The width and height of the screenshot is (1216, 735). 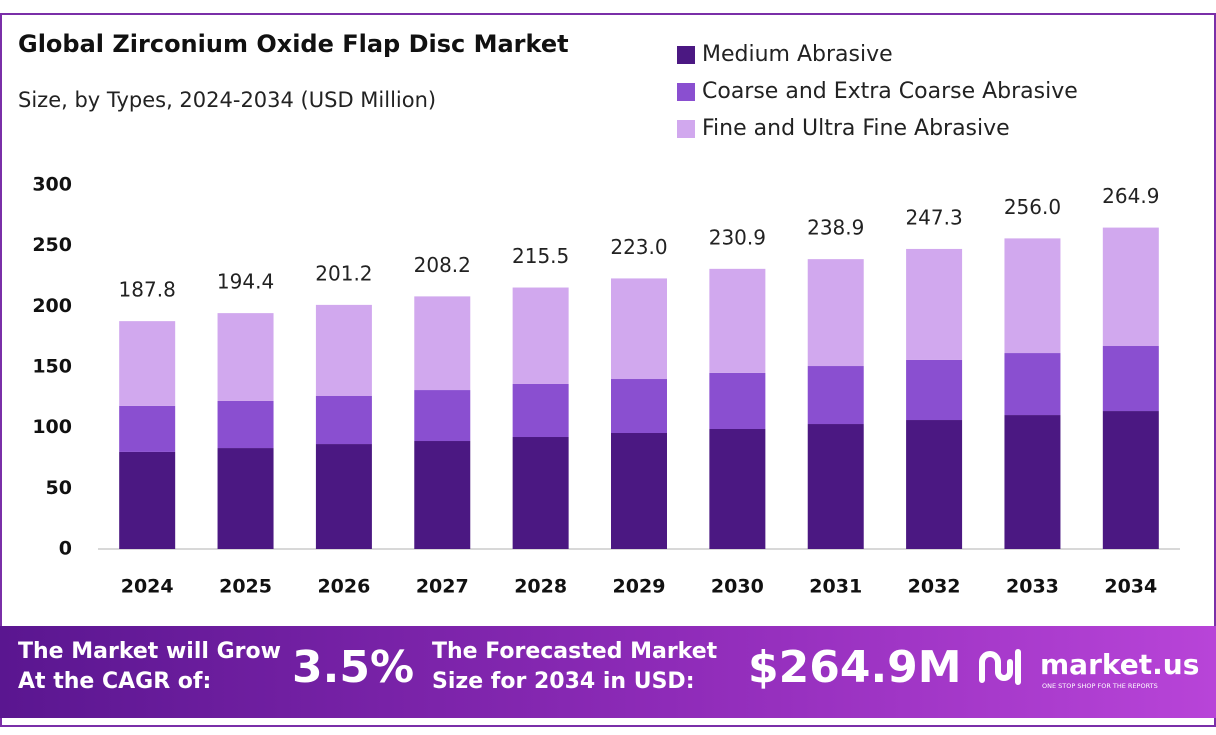 I want to click on total-label: 256.0, so click(x=1032, y=207).